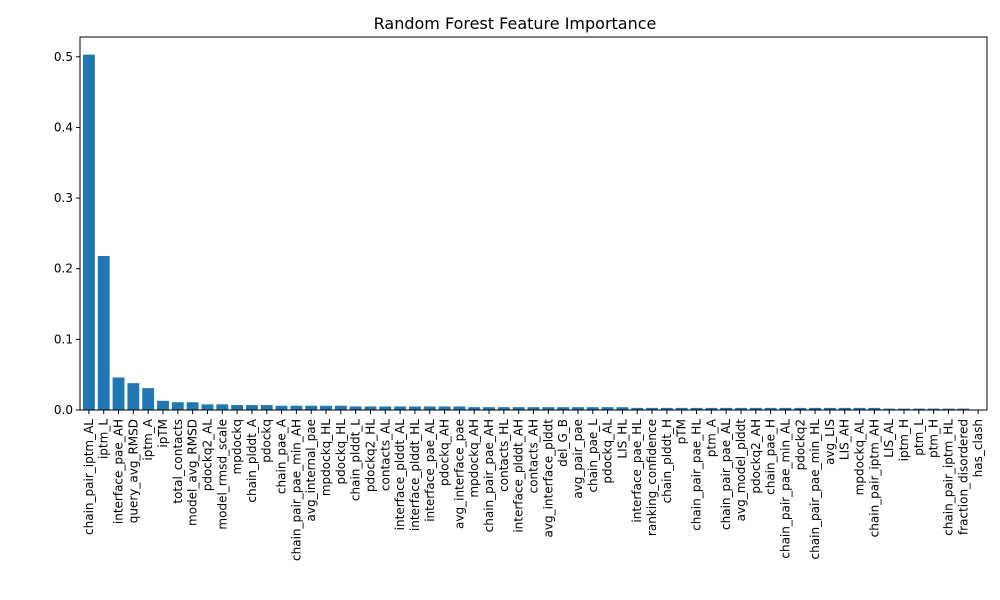  What do you see at coordinates (326, 457) in the screenshot?
I see `x-tick-label: mpdockq_HL` at bounding box center [326, 457].